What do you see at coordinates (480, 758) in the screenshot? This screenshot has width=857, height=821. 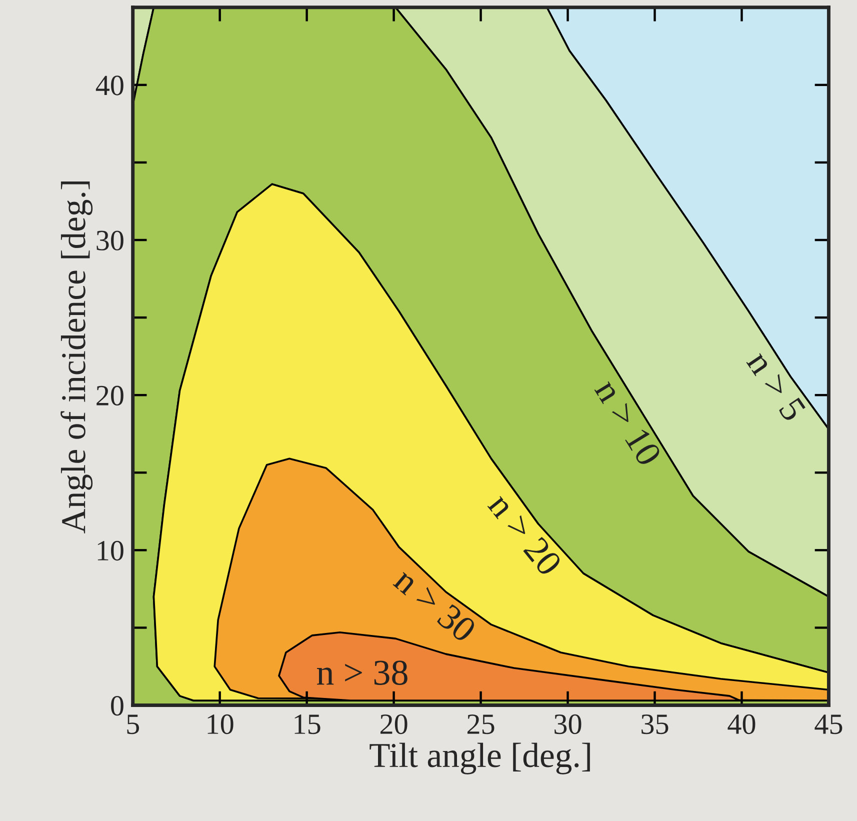 I see `x-axis-title: Tilt angle [deg.]` at bounding box center [480, 758].